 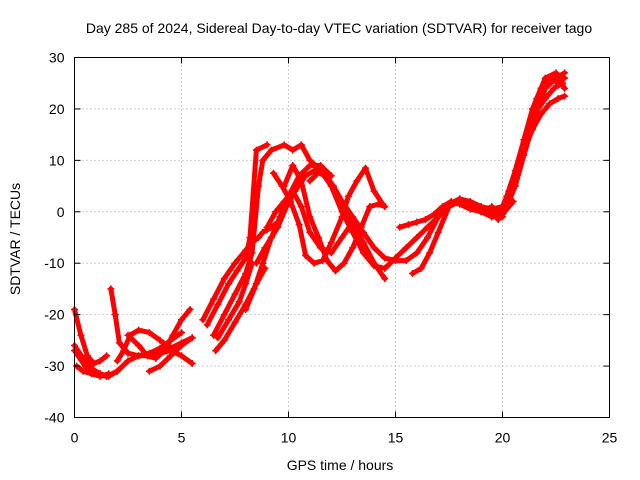 I want to click on y-tick-label: 0, so click(x=61, y=212).